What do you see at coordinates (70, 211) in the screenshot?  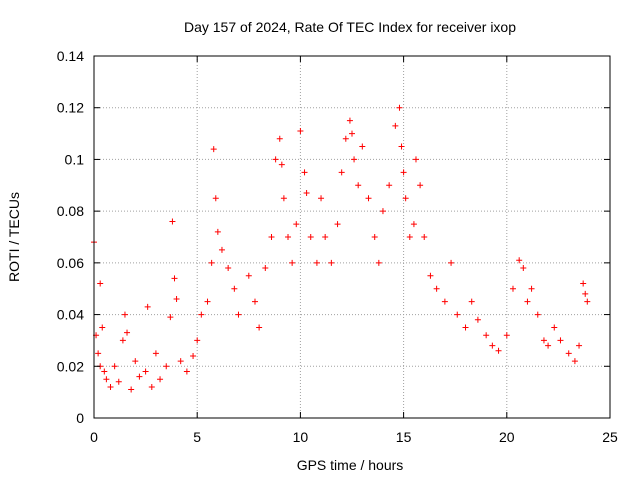 I see `y-tick-label: 0.08` at bounding box center [70, 211].